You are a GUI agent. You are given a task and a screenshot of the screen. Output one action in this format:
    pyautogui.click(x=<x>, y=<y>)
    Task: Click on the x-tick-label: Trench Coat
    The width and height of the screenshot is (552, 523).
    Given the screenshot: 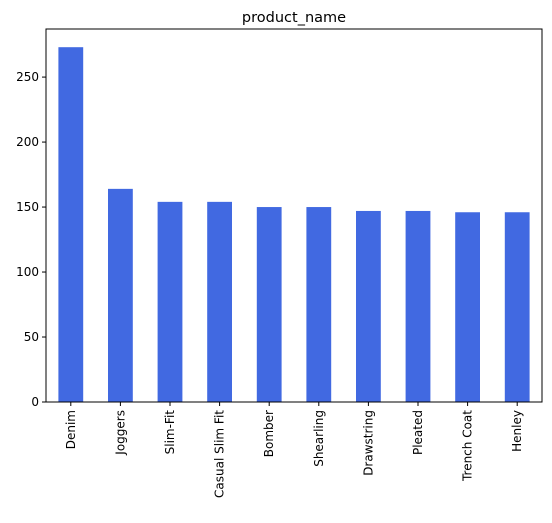 What is the action you would take?
    pyautogui.click(x=468, y=446)
    